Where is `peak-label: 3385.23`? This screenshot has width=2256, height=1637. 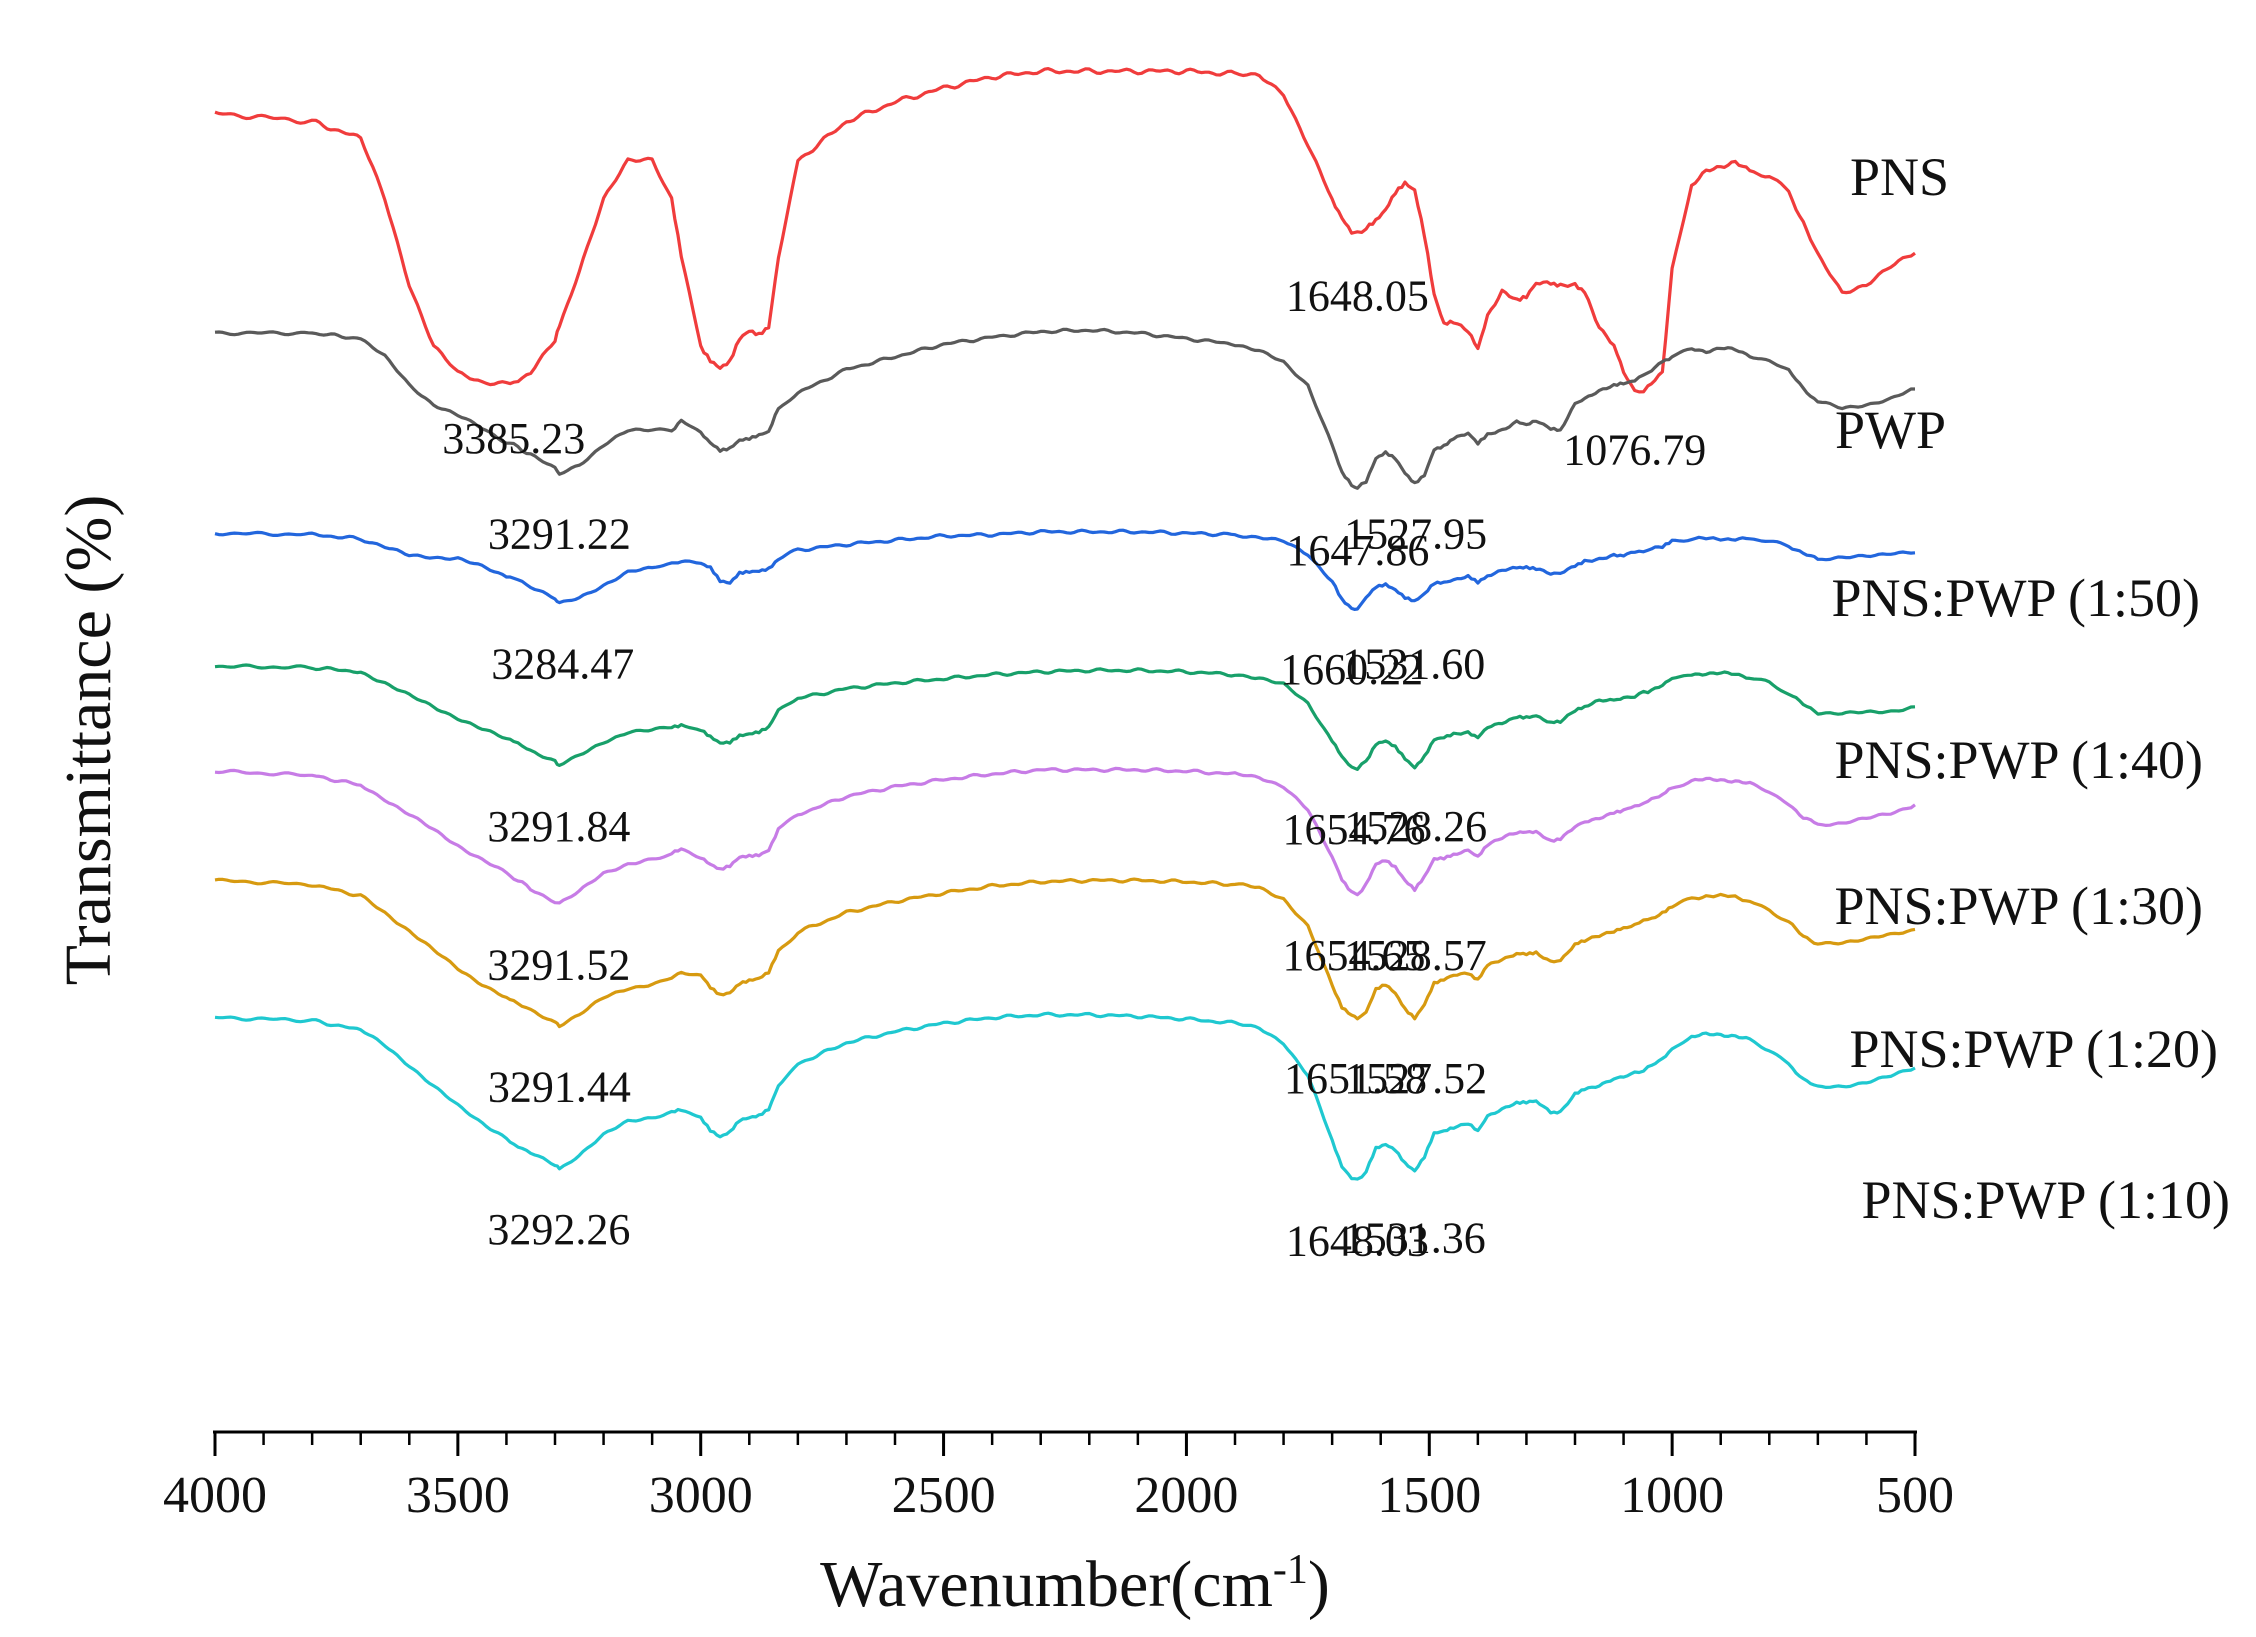 peak-label: 3385.23 is located at coordinates (513, 438).